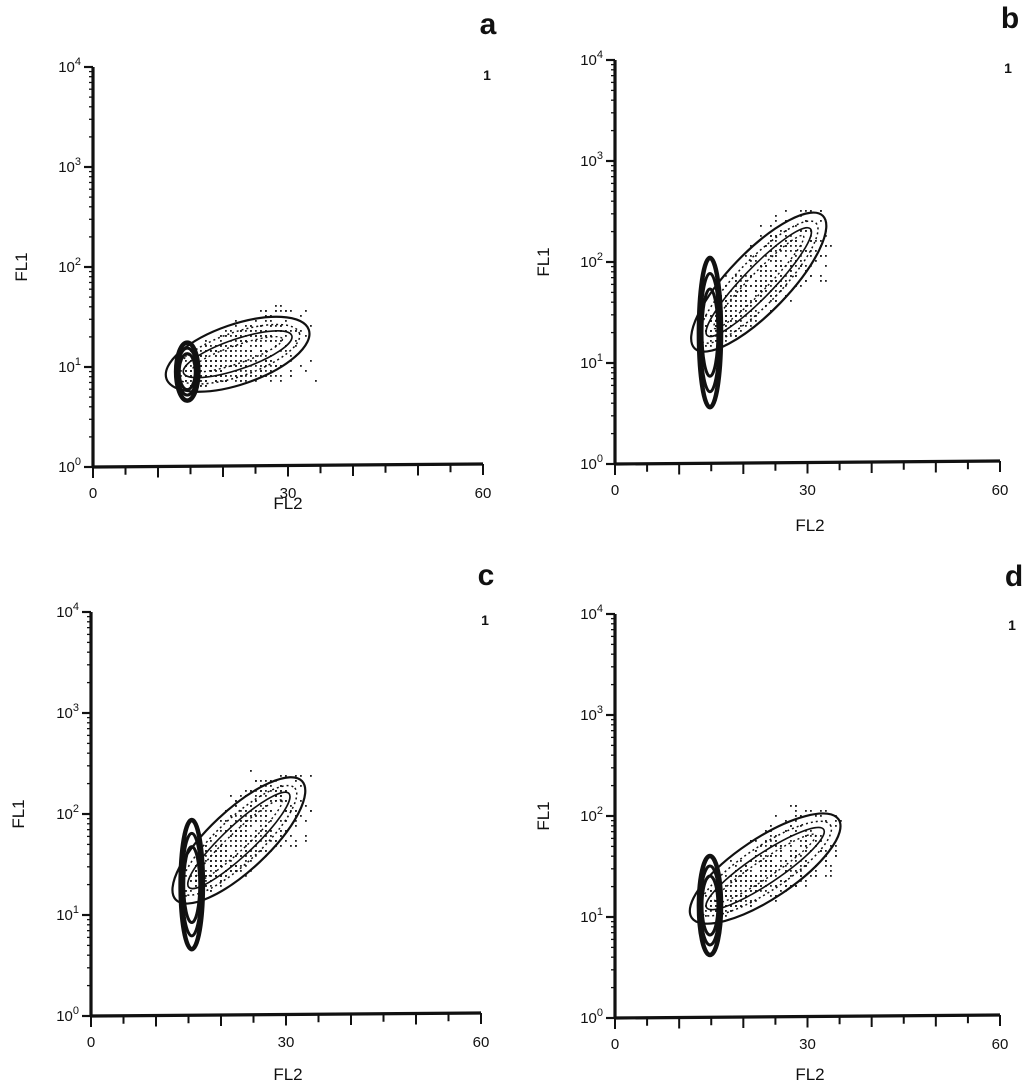 Image resolution: width=1034 pixels, height=1088 pixels. Describe the element at coordinates (69, 266) in the screenshot. I see `y-tick-label: 102` at that location.